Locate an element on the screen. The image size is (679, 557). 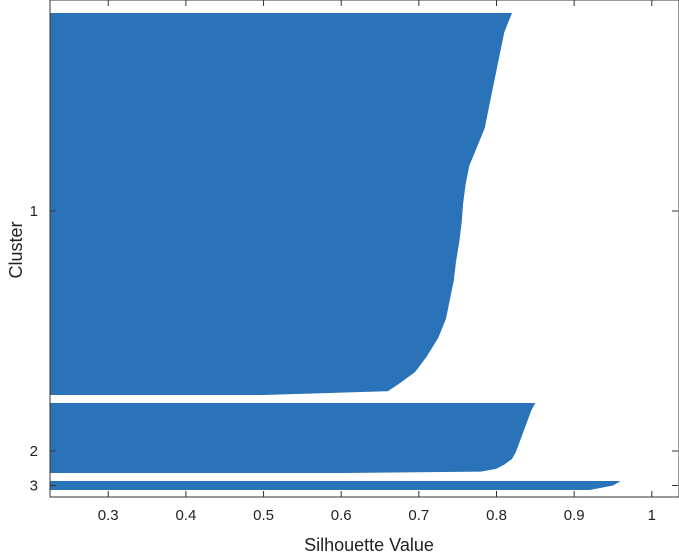
x-tick-label: 0.3 is located at coordinates (108, 515).